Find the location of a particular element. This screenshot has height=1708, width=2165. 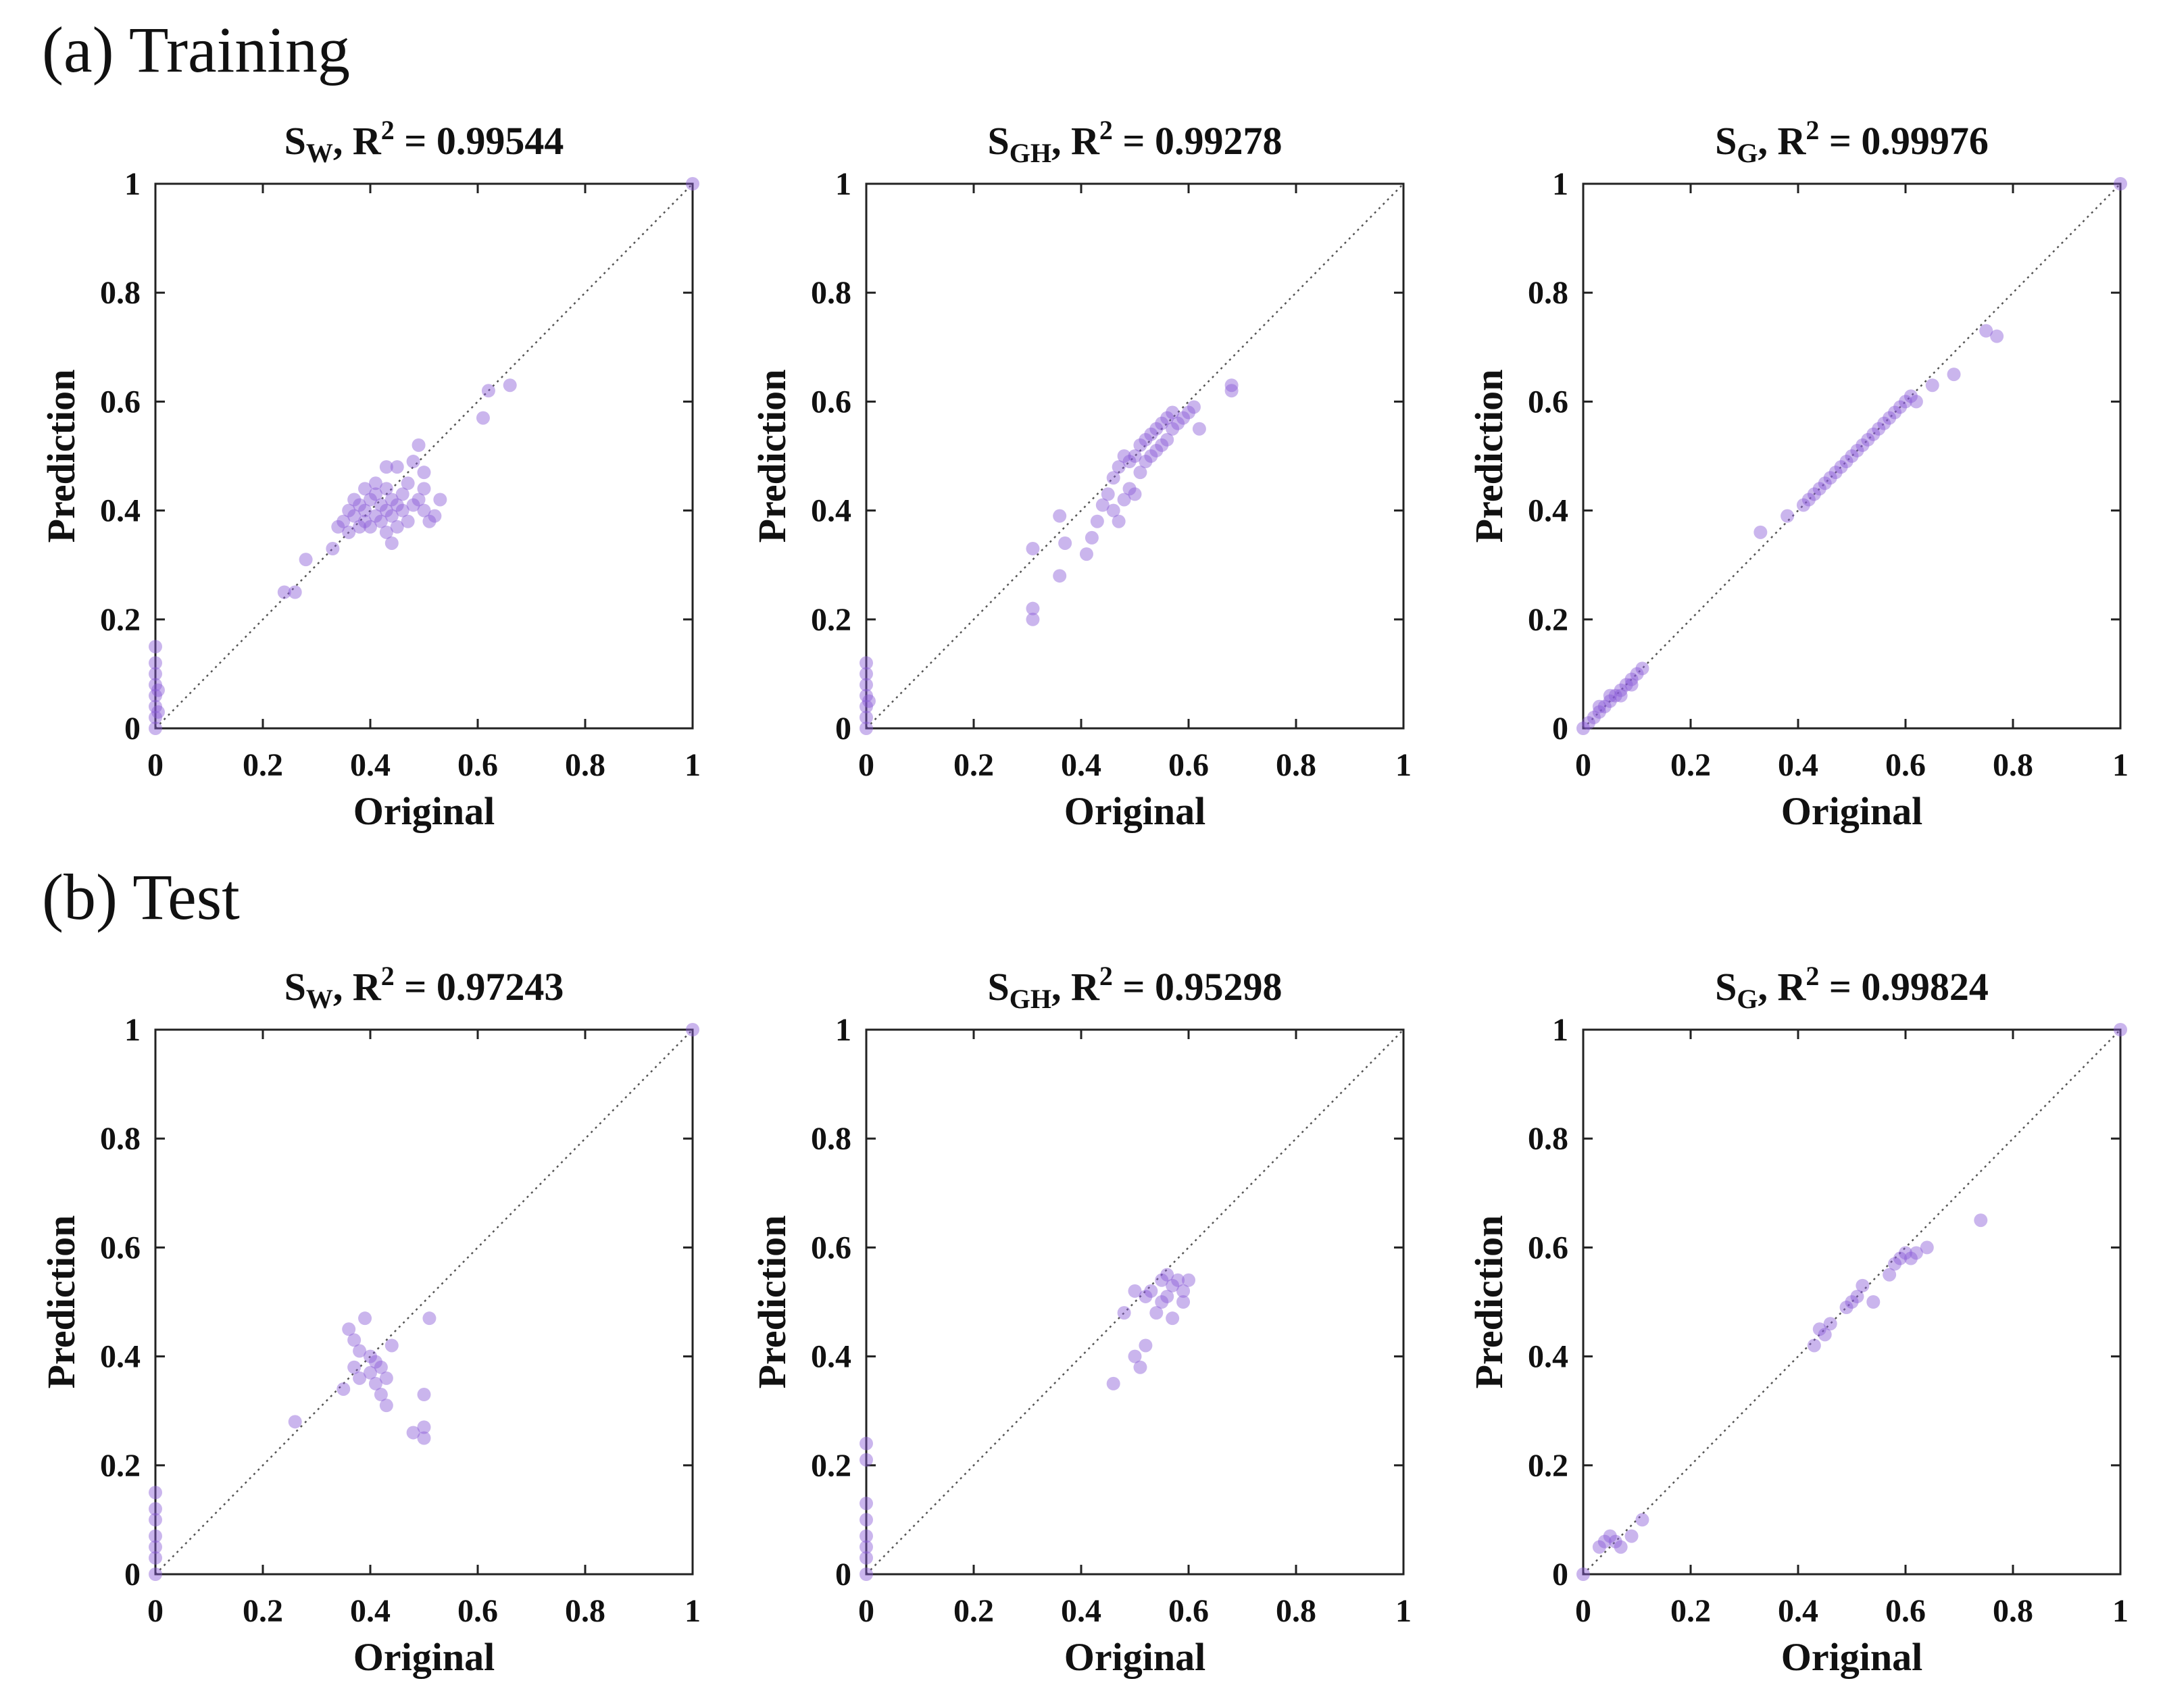

x-tick-label: 0.4 is located at coordinates (371, 765).